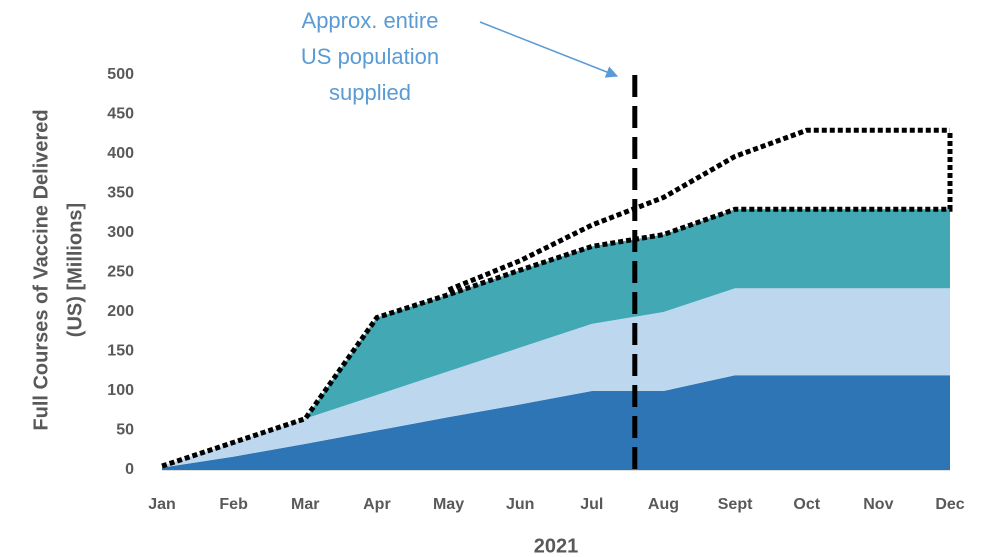 The image size is (993, 557). What do you see at coordinates (41, 269) in the screenshot?
I see `y-axis-label: Full Courses of Vaccine Delivered` at bounding box center [41, 269].